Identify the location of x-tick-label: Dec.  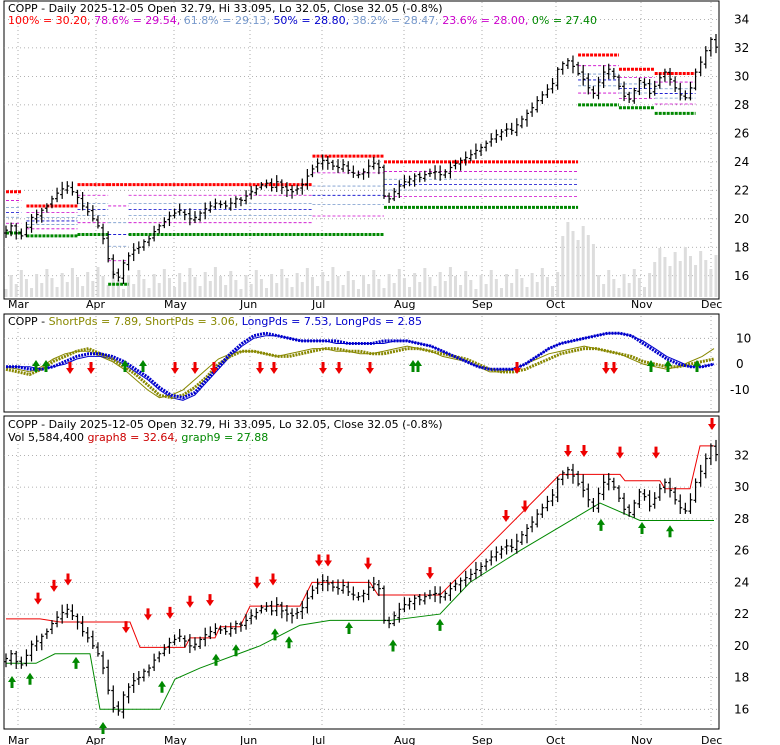
(711, 739).